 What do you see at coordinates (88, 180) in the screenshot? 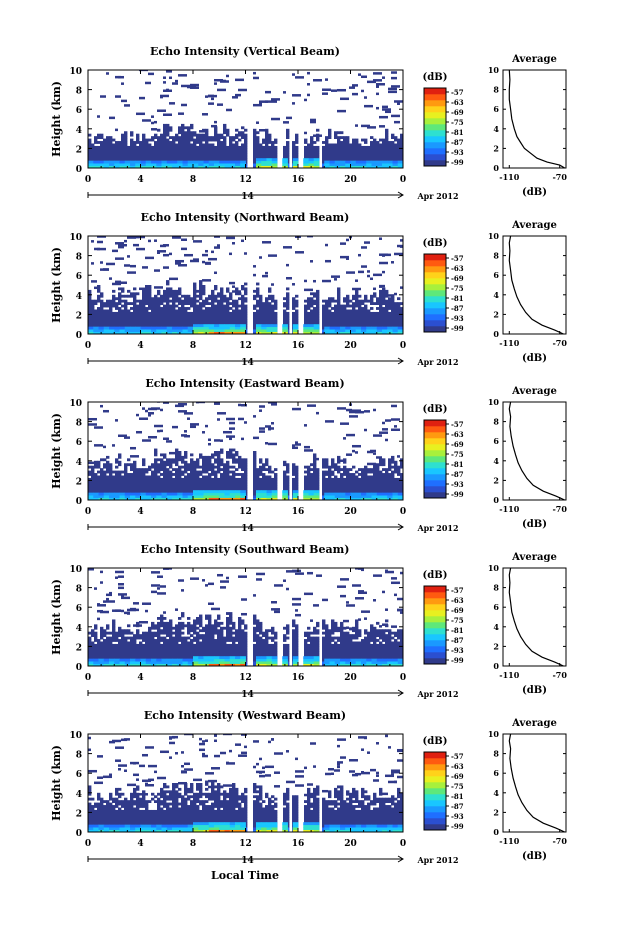
I see `x-tick-label: 0` at bounding box center [88, 180].